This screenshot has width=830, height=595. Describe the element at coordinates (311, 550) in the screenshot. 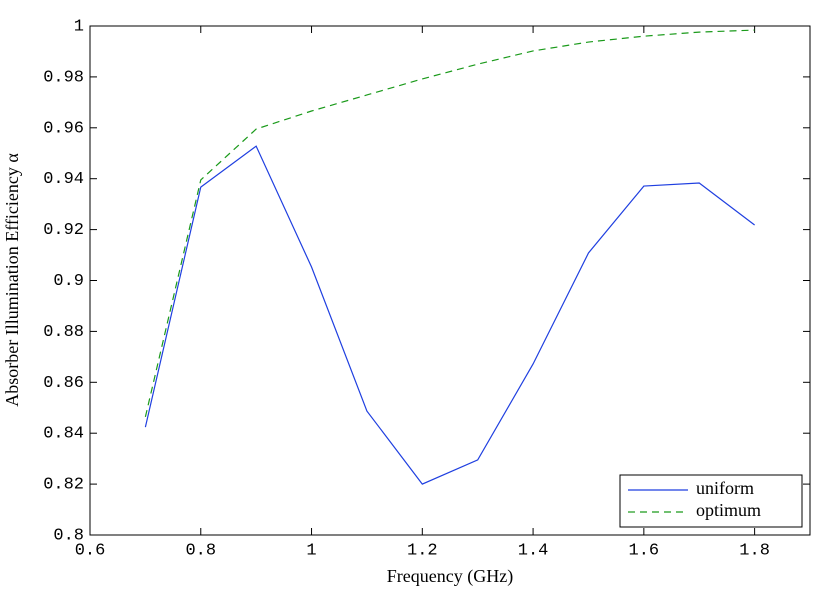

I see `x-tick-label: 1` at that location.